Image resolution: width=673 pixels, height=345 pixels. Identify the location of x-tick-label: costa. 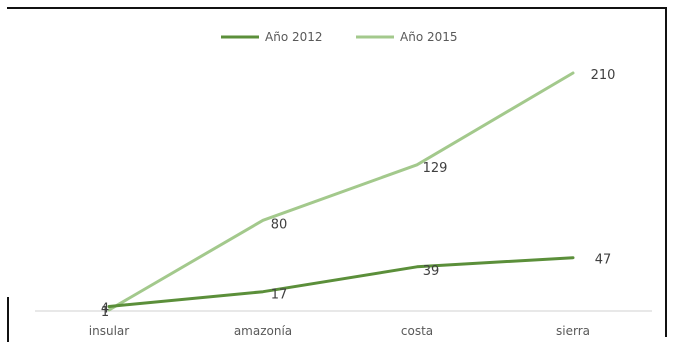
(417, 331).